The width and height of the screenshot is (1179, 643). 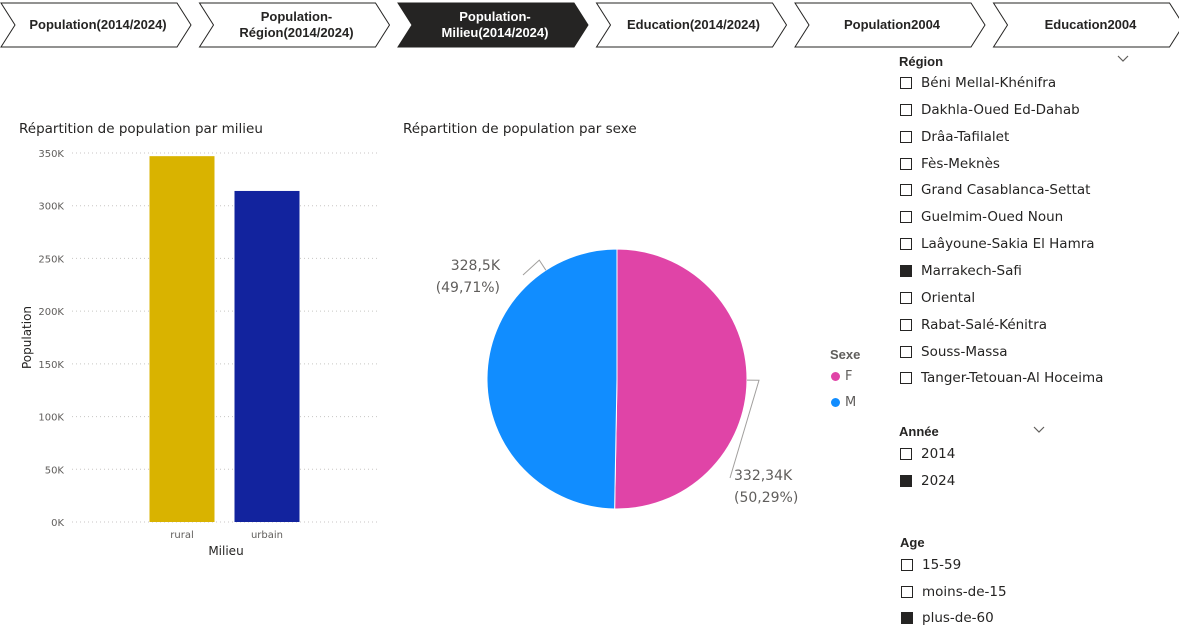 I want to click on age-option: plus-de-60, so click(x=947, y=618).